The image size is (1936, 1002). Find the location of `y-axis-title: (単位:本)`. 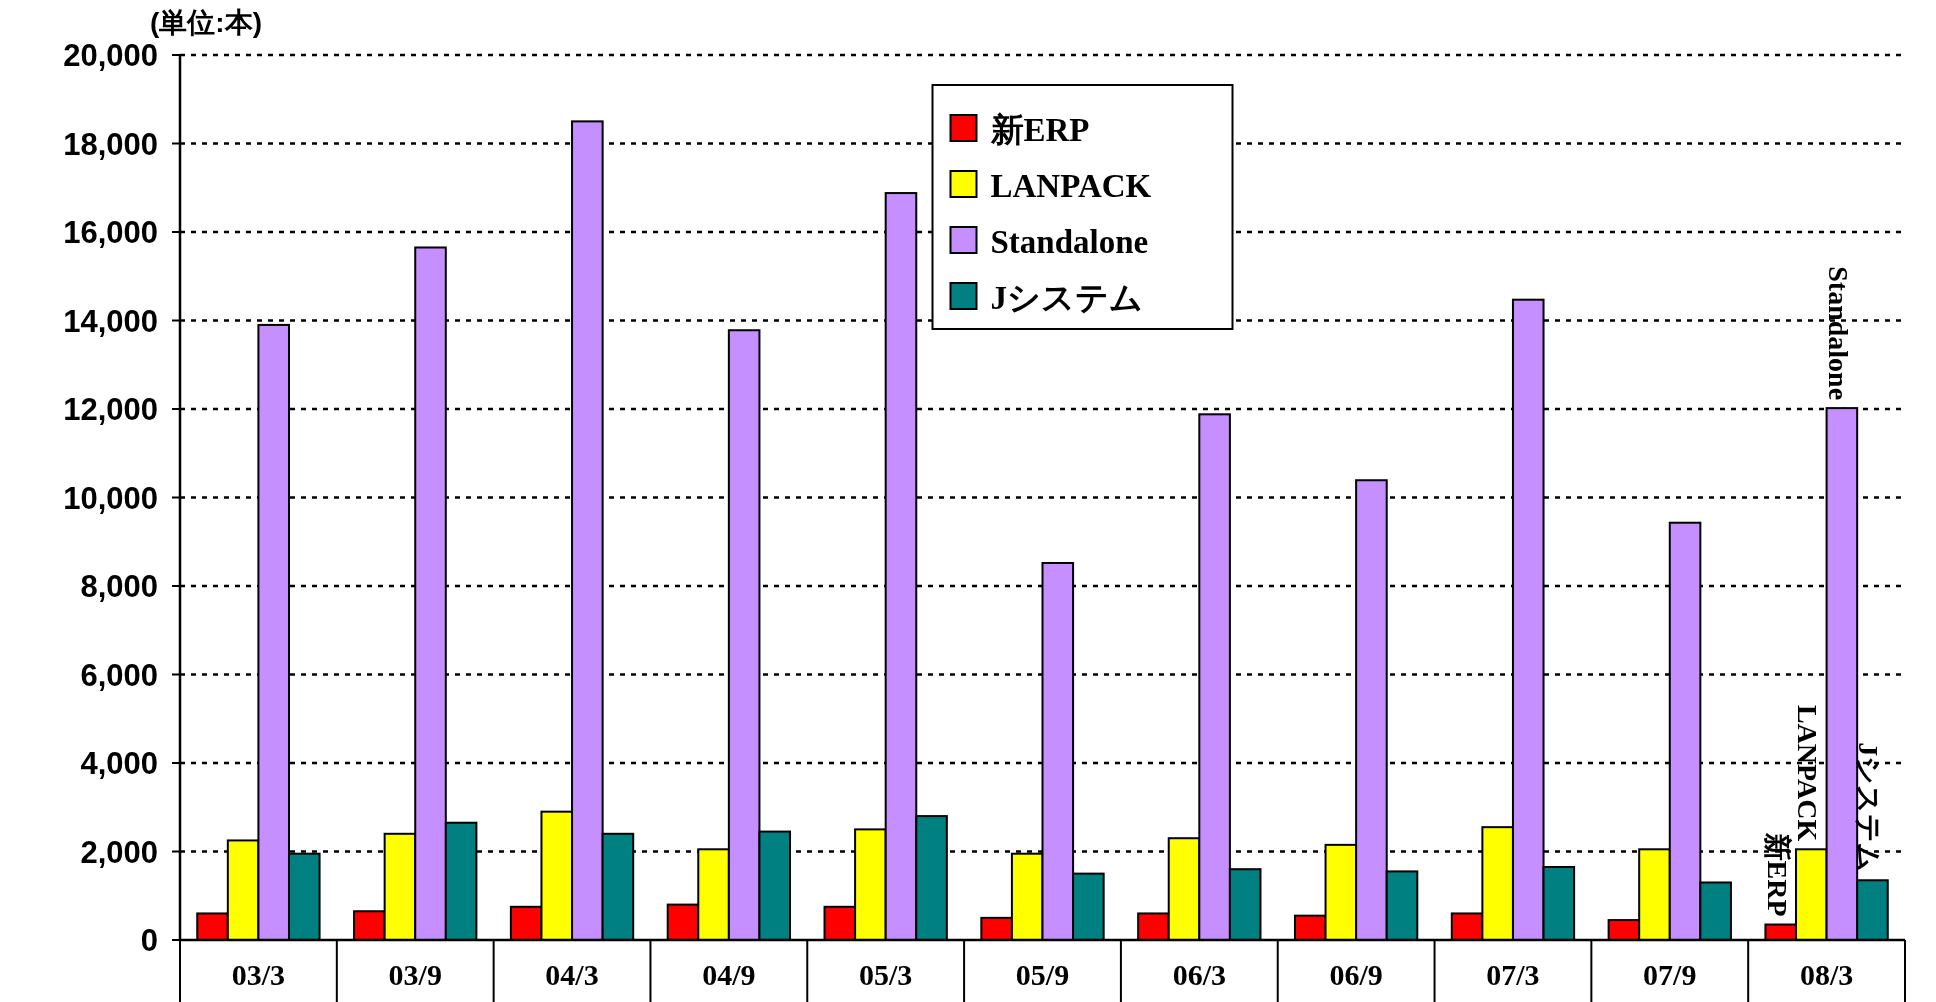

y-axis-title: (単位:本) is located at coordinates (206, 22).